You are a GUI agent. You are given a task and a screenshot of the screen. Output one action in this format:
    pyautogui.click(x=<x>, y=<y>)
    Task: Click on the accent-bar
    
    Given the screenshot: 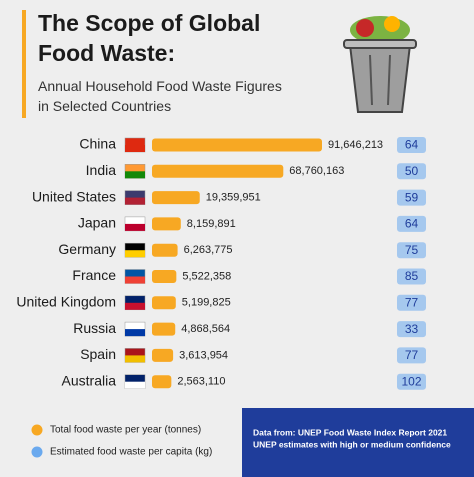 What is the action you would take?
    pyautogui.click(x=24, y=64)
    